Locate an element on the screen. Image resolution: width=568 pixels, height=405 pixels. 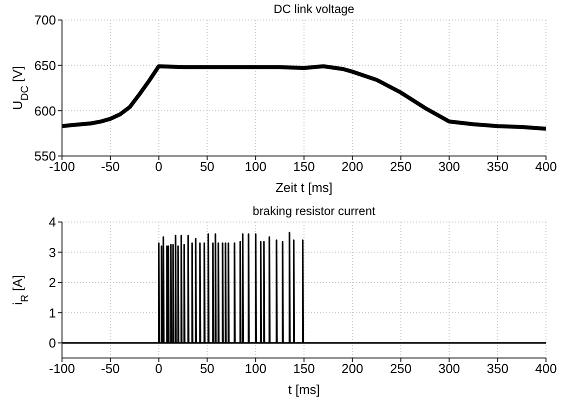
chart-title: DC link voltage is located at coordinates (314, 9).